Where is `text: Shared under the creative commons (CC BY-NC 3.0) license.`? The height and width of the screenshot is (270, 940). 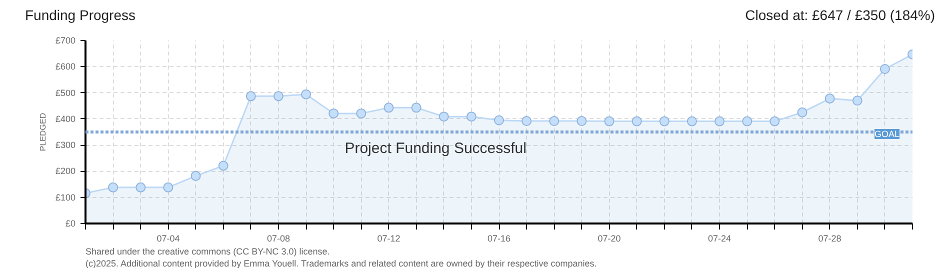 text: Shared under the creative commons (CC BY-NC 3.0) license. is located at coordinates (208, 251).